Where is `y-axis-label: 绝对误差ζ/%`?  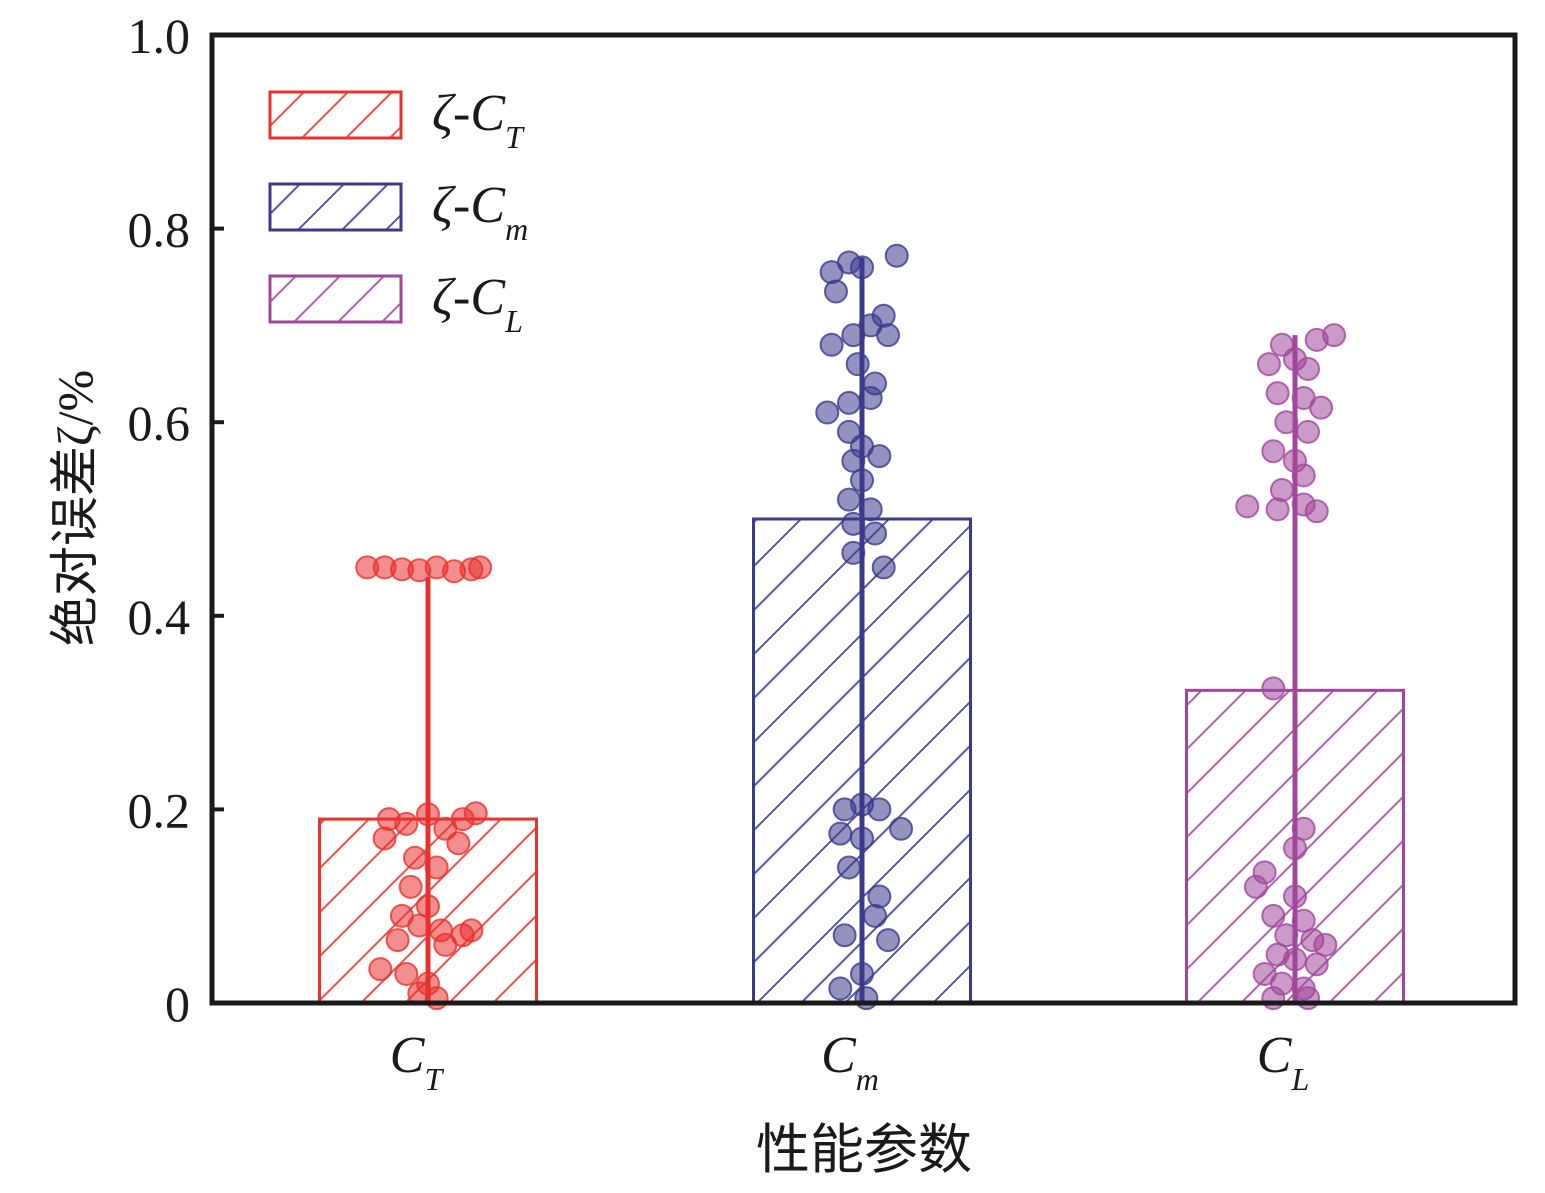 y-axis-label: 绝对误差ζ/% is located at coordinates (75, 508).